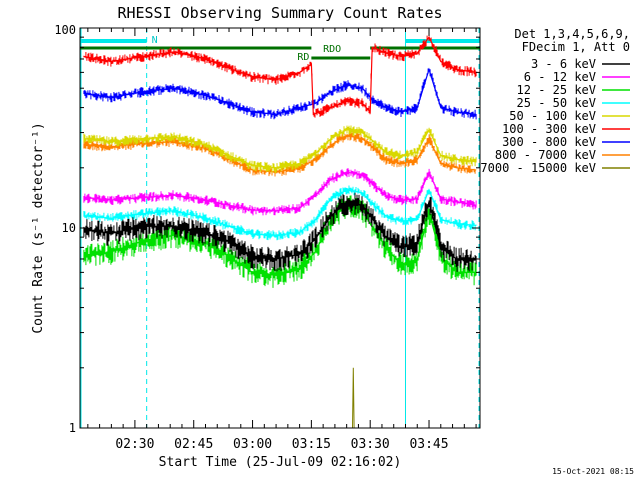 This screenshot has width=640, height=480. What do you see at coordinates (303, 57) in the screenshot?
I see `rdo-label-0: RD` at bounding box center [303, 57].